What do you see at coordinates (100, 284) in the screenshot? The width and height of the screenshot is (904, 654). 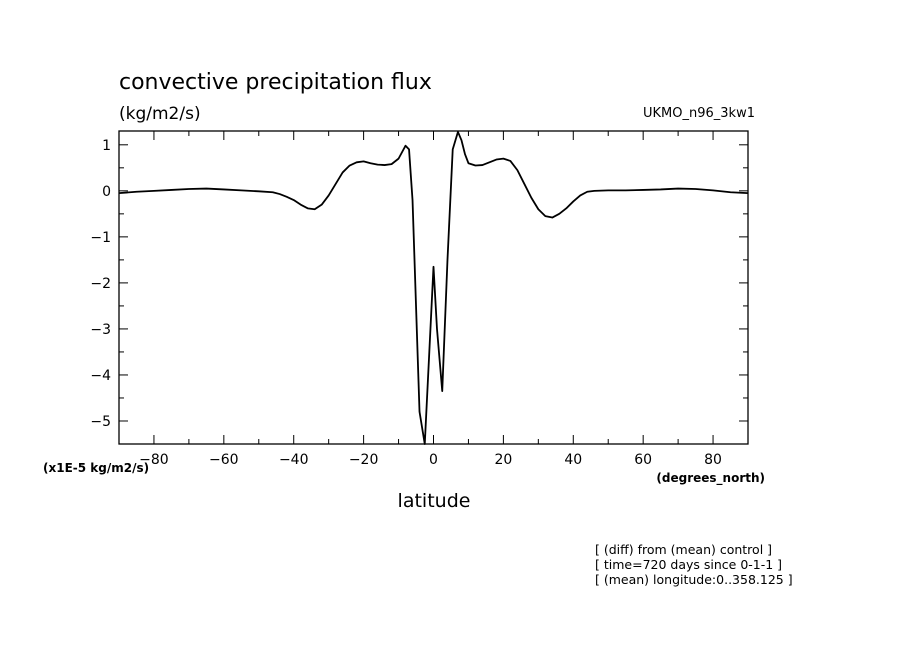 I see `y-tick-label: −2` at bounding box center [100, 284].